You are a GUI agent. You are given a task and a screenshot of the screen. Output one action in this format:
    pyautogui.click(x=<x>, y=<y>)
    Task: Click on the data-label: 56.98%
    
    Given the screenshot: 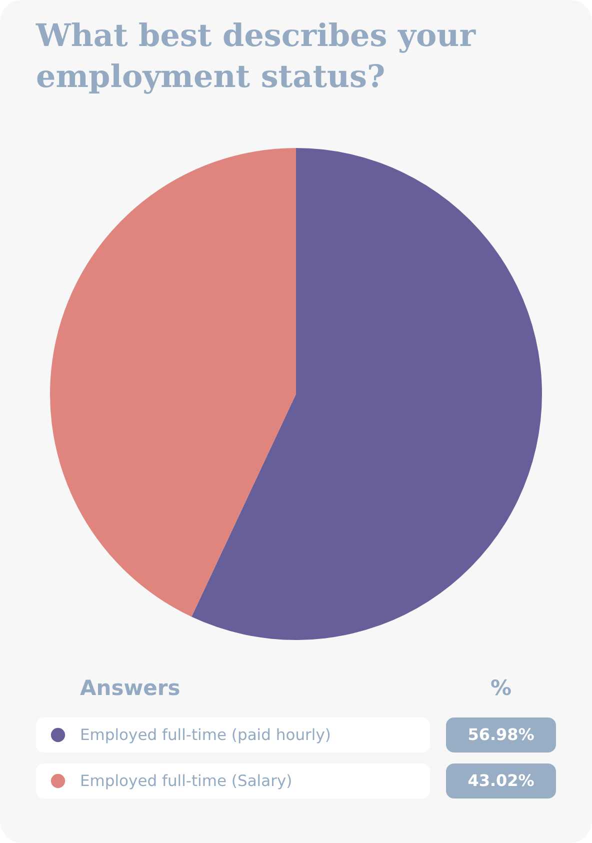 What is the action you would take?
    pyautogui.click(x=501, y=734)
    